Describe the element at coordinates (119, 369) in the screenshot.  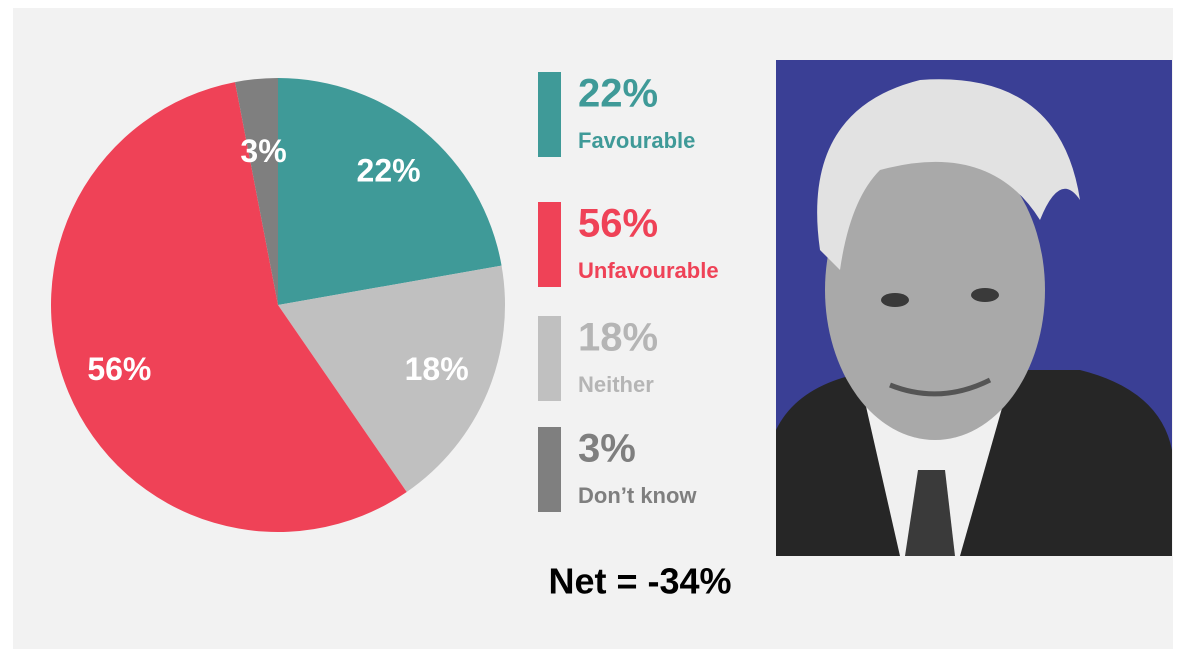
I see `slice-label: 56%` at that location.